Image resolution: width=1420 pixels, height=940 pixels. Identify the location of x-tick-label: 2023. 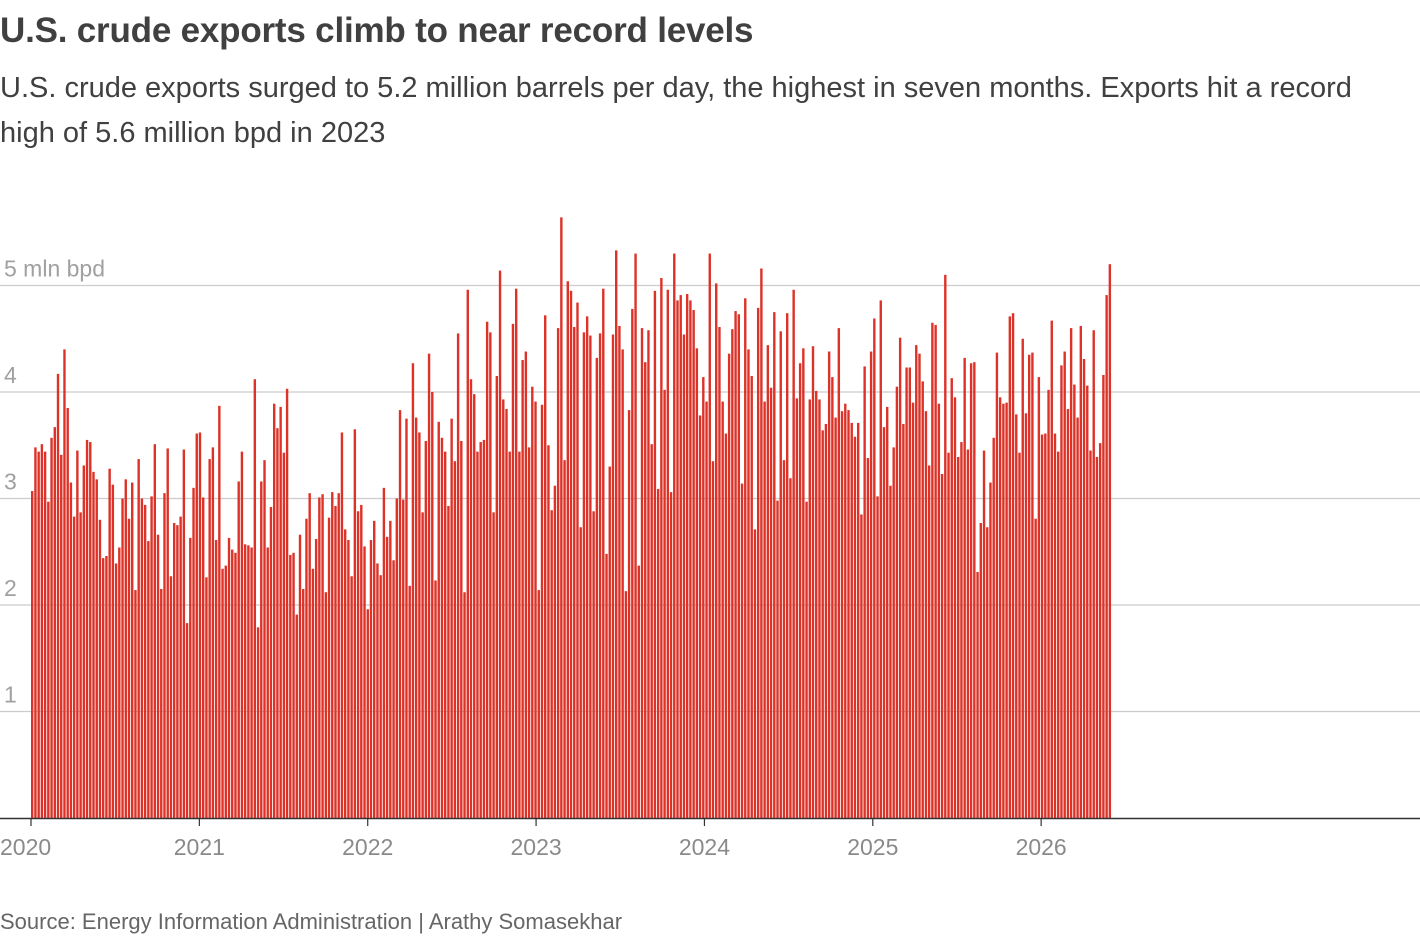
(535, 847).